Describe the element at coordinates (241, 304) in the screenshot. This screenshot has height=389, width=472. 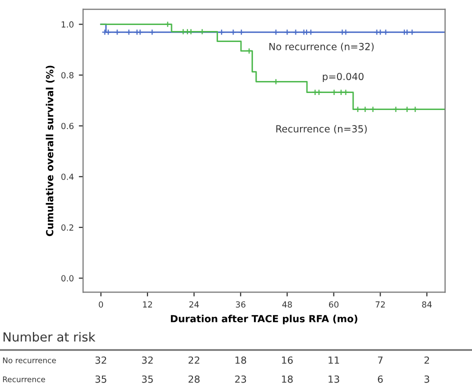
I see `x-tick-label: 36` at that location.